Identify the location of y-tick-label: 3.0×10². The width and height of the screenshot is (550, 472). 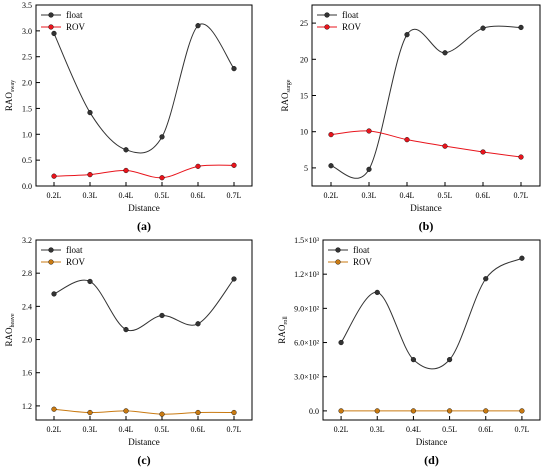
(307, 377).